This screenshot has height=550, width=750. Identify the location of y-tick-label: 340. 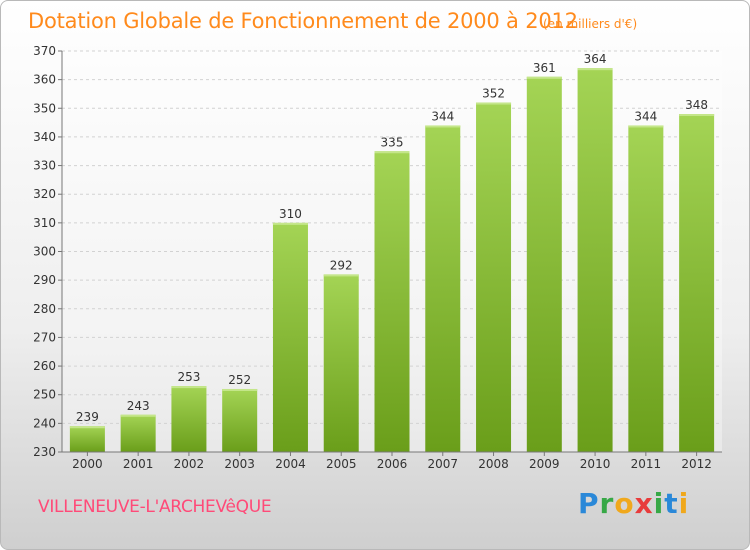
(44, 137).